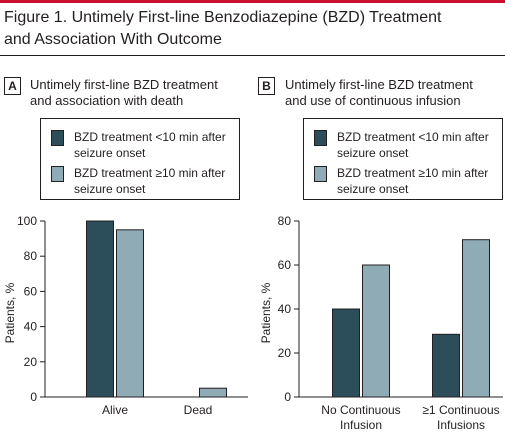 The height and width of the screenshot is (432, 505). Describe the element at coordinates (33, 397) in the screenshot. I see `chart-a-y-tick-label: 0` at that location.